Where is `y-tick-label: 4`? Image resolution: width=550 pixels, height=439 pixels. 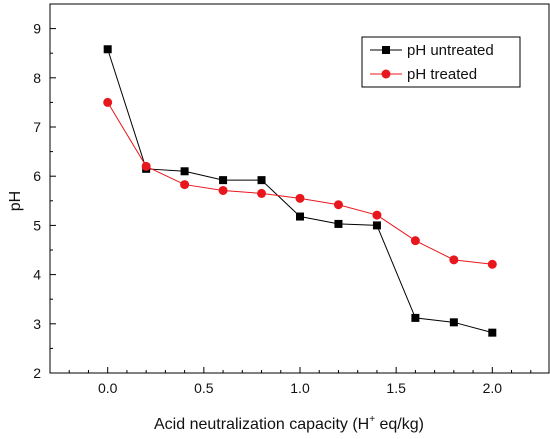
y-tick-label: 4 is located at coordinates (37, 275).